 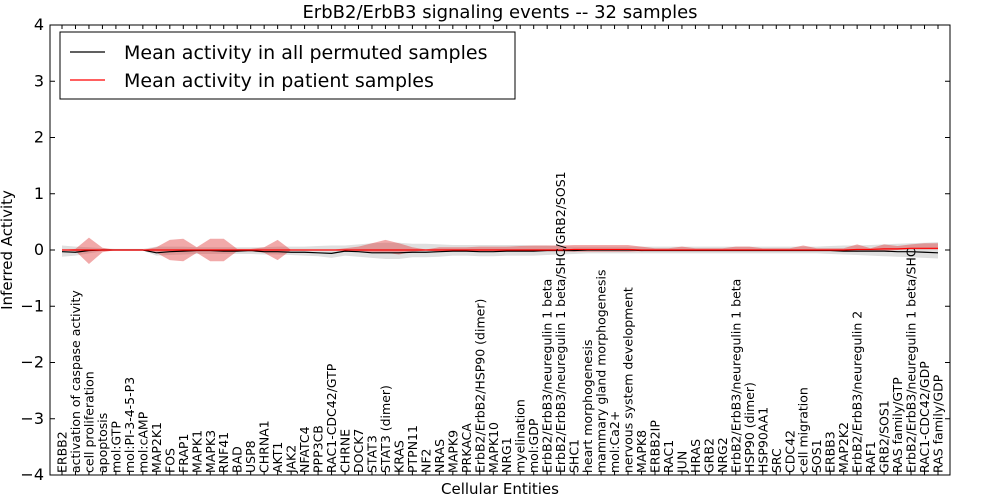 What do you see at coordinates (75, 381) in the screenshot?
I see `x-tick-label: activation of caspase activity` at bounding box center [75, 381].